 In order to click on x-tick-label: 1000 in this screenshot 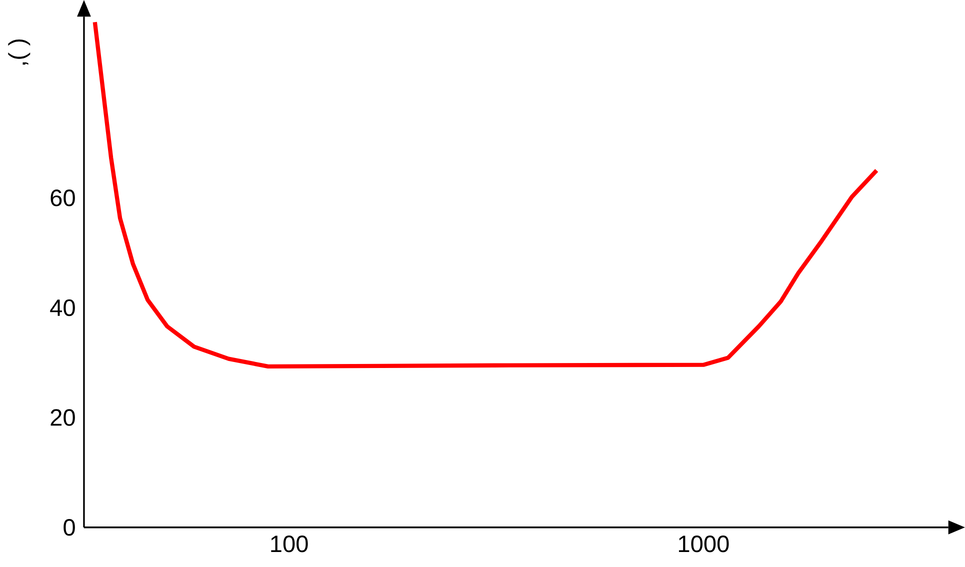, I will do `click(703, 544)`.